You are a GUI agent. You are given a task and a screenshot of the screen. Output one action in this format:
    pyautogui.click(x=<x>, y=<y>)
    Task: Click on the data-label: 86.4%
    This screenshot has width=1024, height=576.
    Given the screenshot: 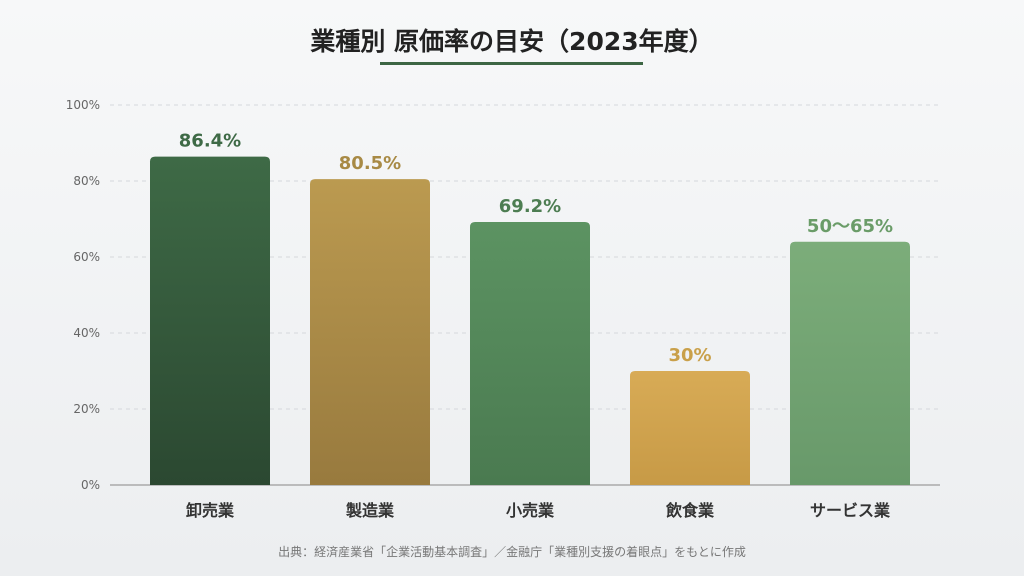 What is the action you would take?
    pyautogui.click(x=210, y=141)
    